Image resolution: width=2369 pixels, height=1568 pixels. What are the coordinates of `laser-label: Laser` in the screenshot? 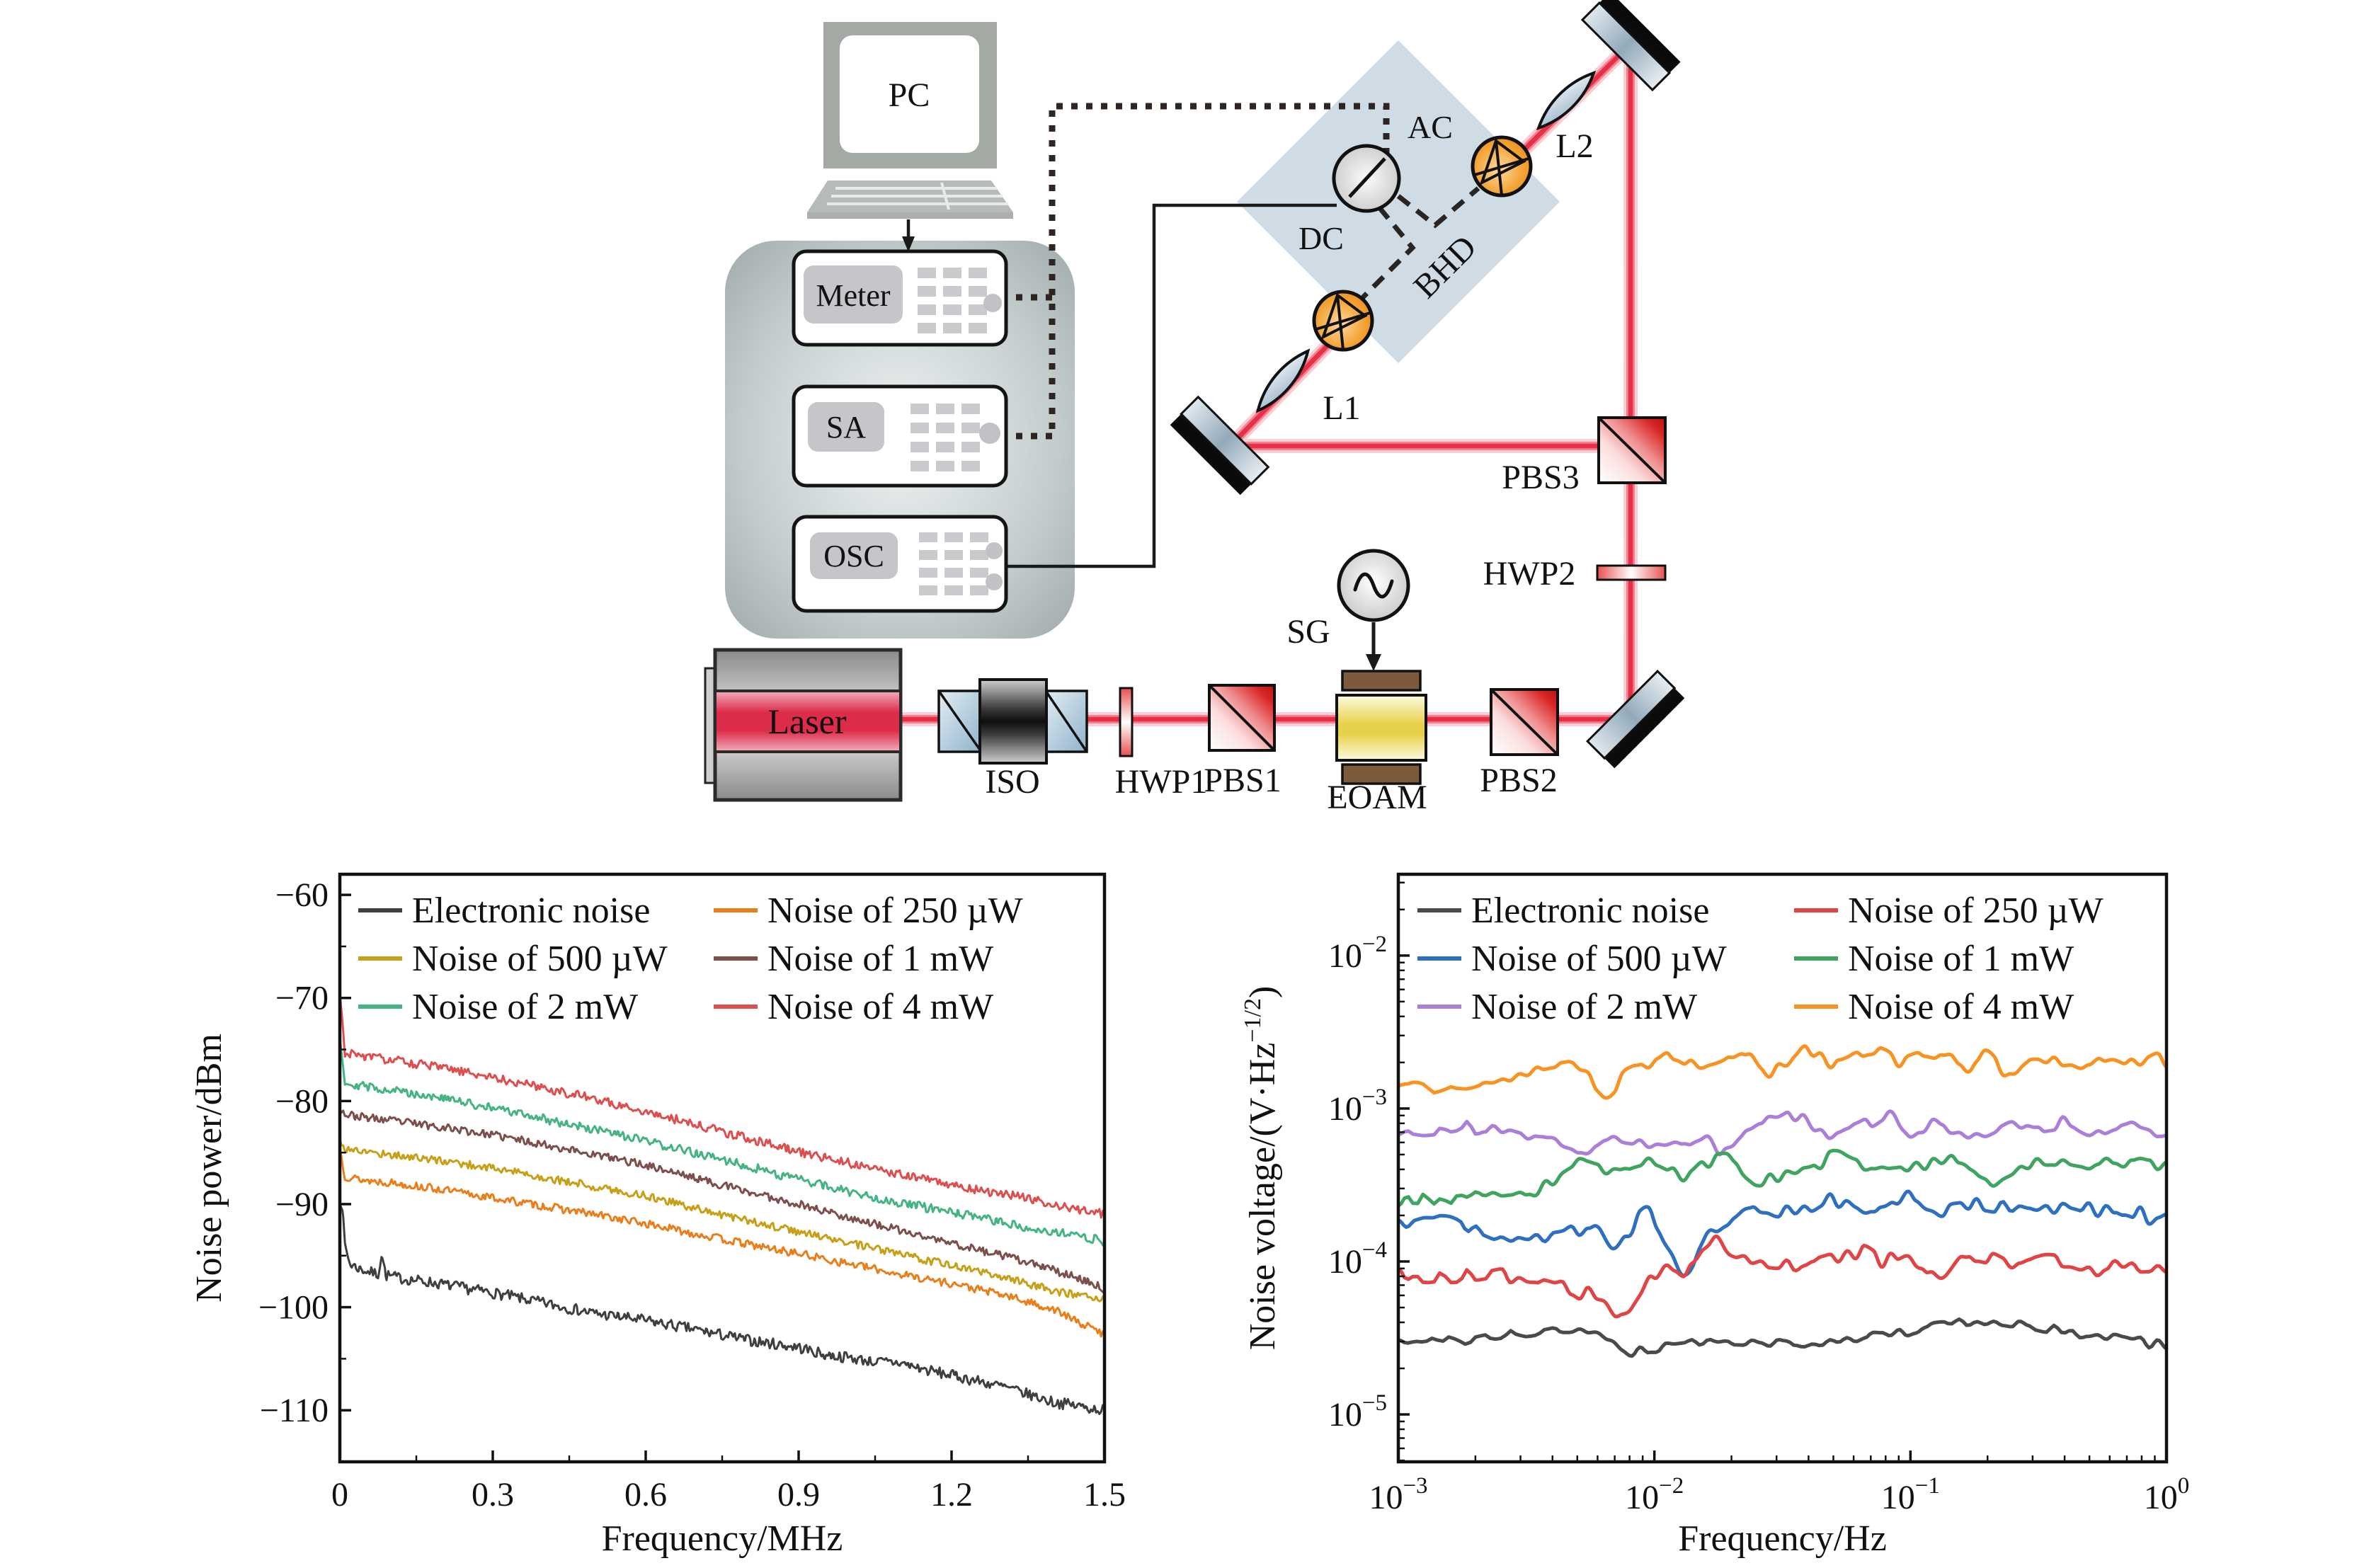 It's located at (806, 721).